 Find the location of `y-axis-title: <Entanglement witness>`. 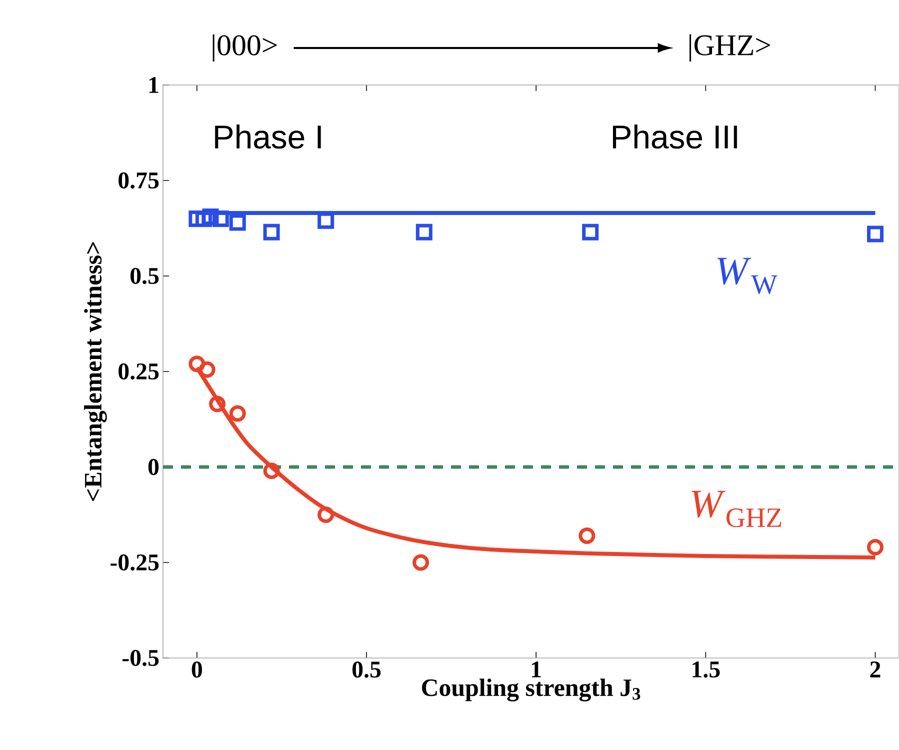

y-axis-title: <Entanglement witness> is located at coordinates (95, 372).